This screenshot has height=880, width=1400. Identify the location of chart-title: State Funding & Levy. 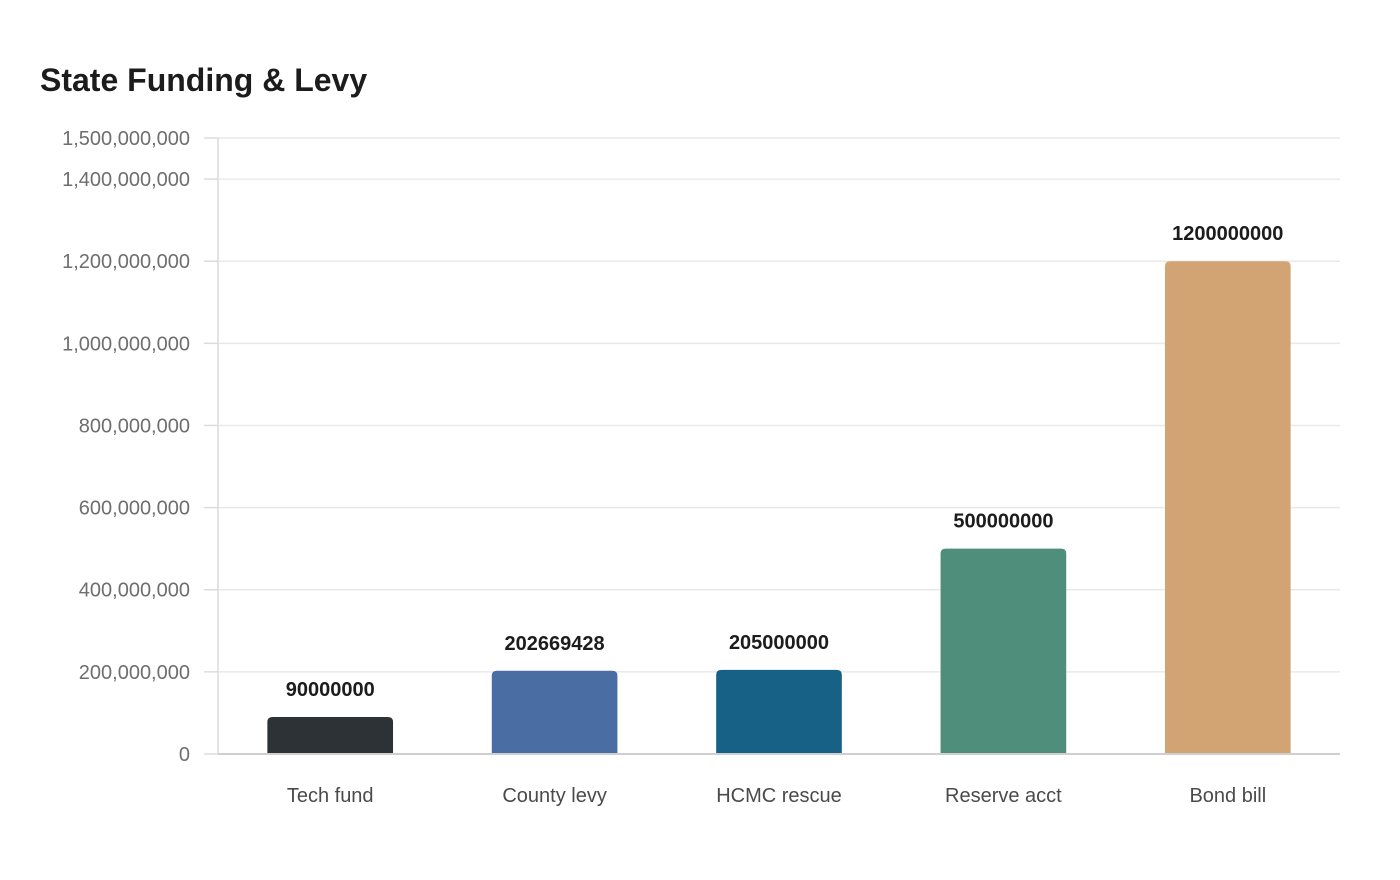
(204, 80).